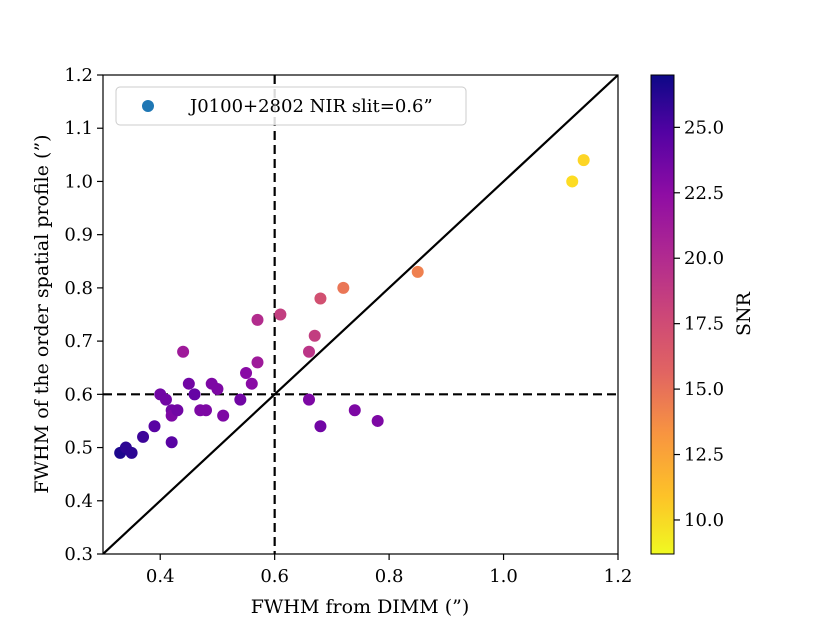 The height and width of the screenshot is (623, 830). Describe the element at coordinates (78, 394) in the screenshot. I see `y-tick-label: 0.6` at that location.